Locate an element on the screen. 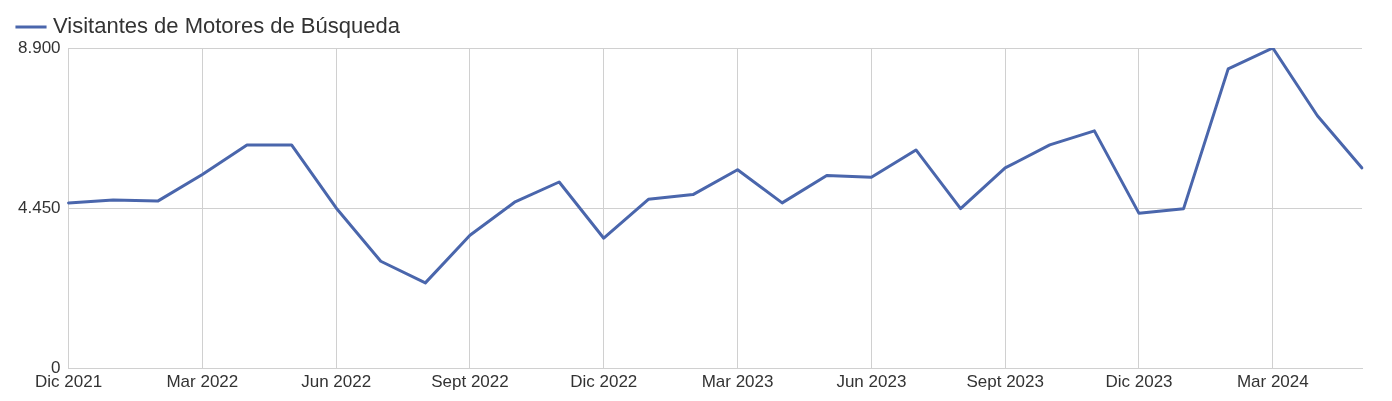 The image size is (1392, 401). y-tick-label: 8.900 is located at coordinates (39, 47).